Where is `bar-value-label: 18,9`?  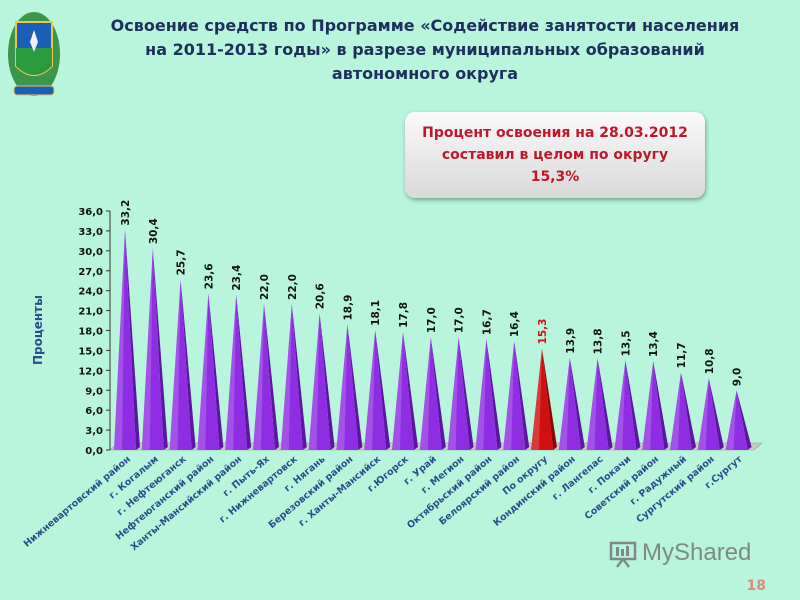 bar-value-label: 18,9 is located at coordinates (348, 308).